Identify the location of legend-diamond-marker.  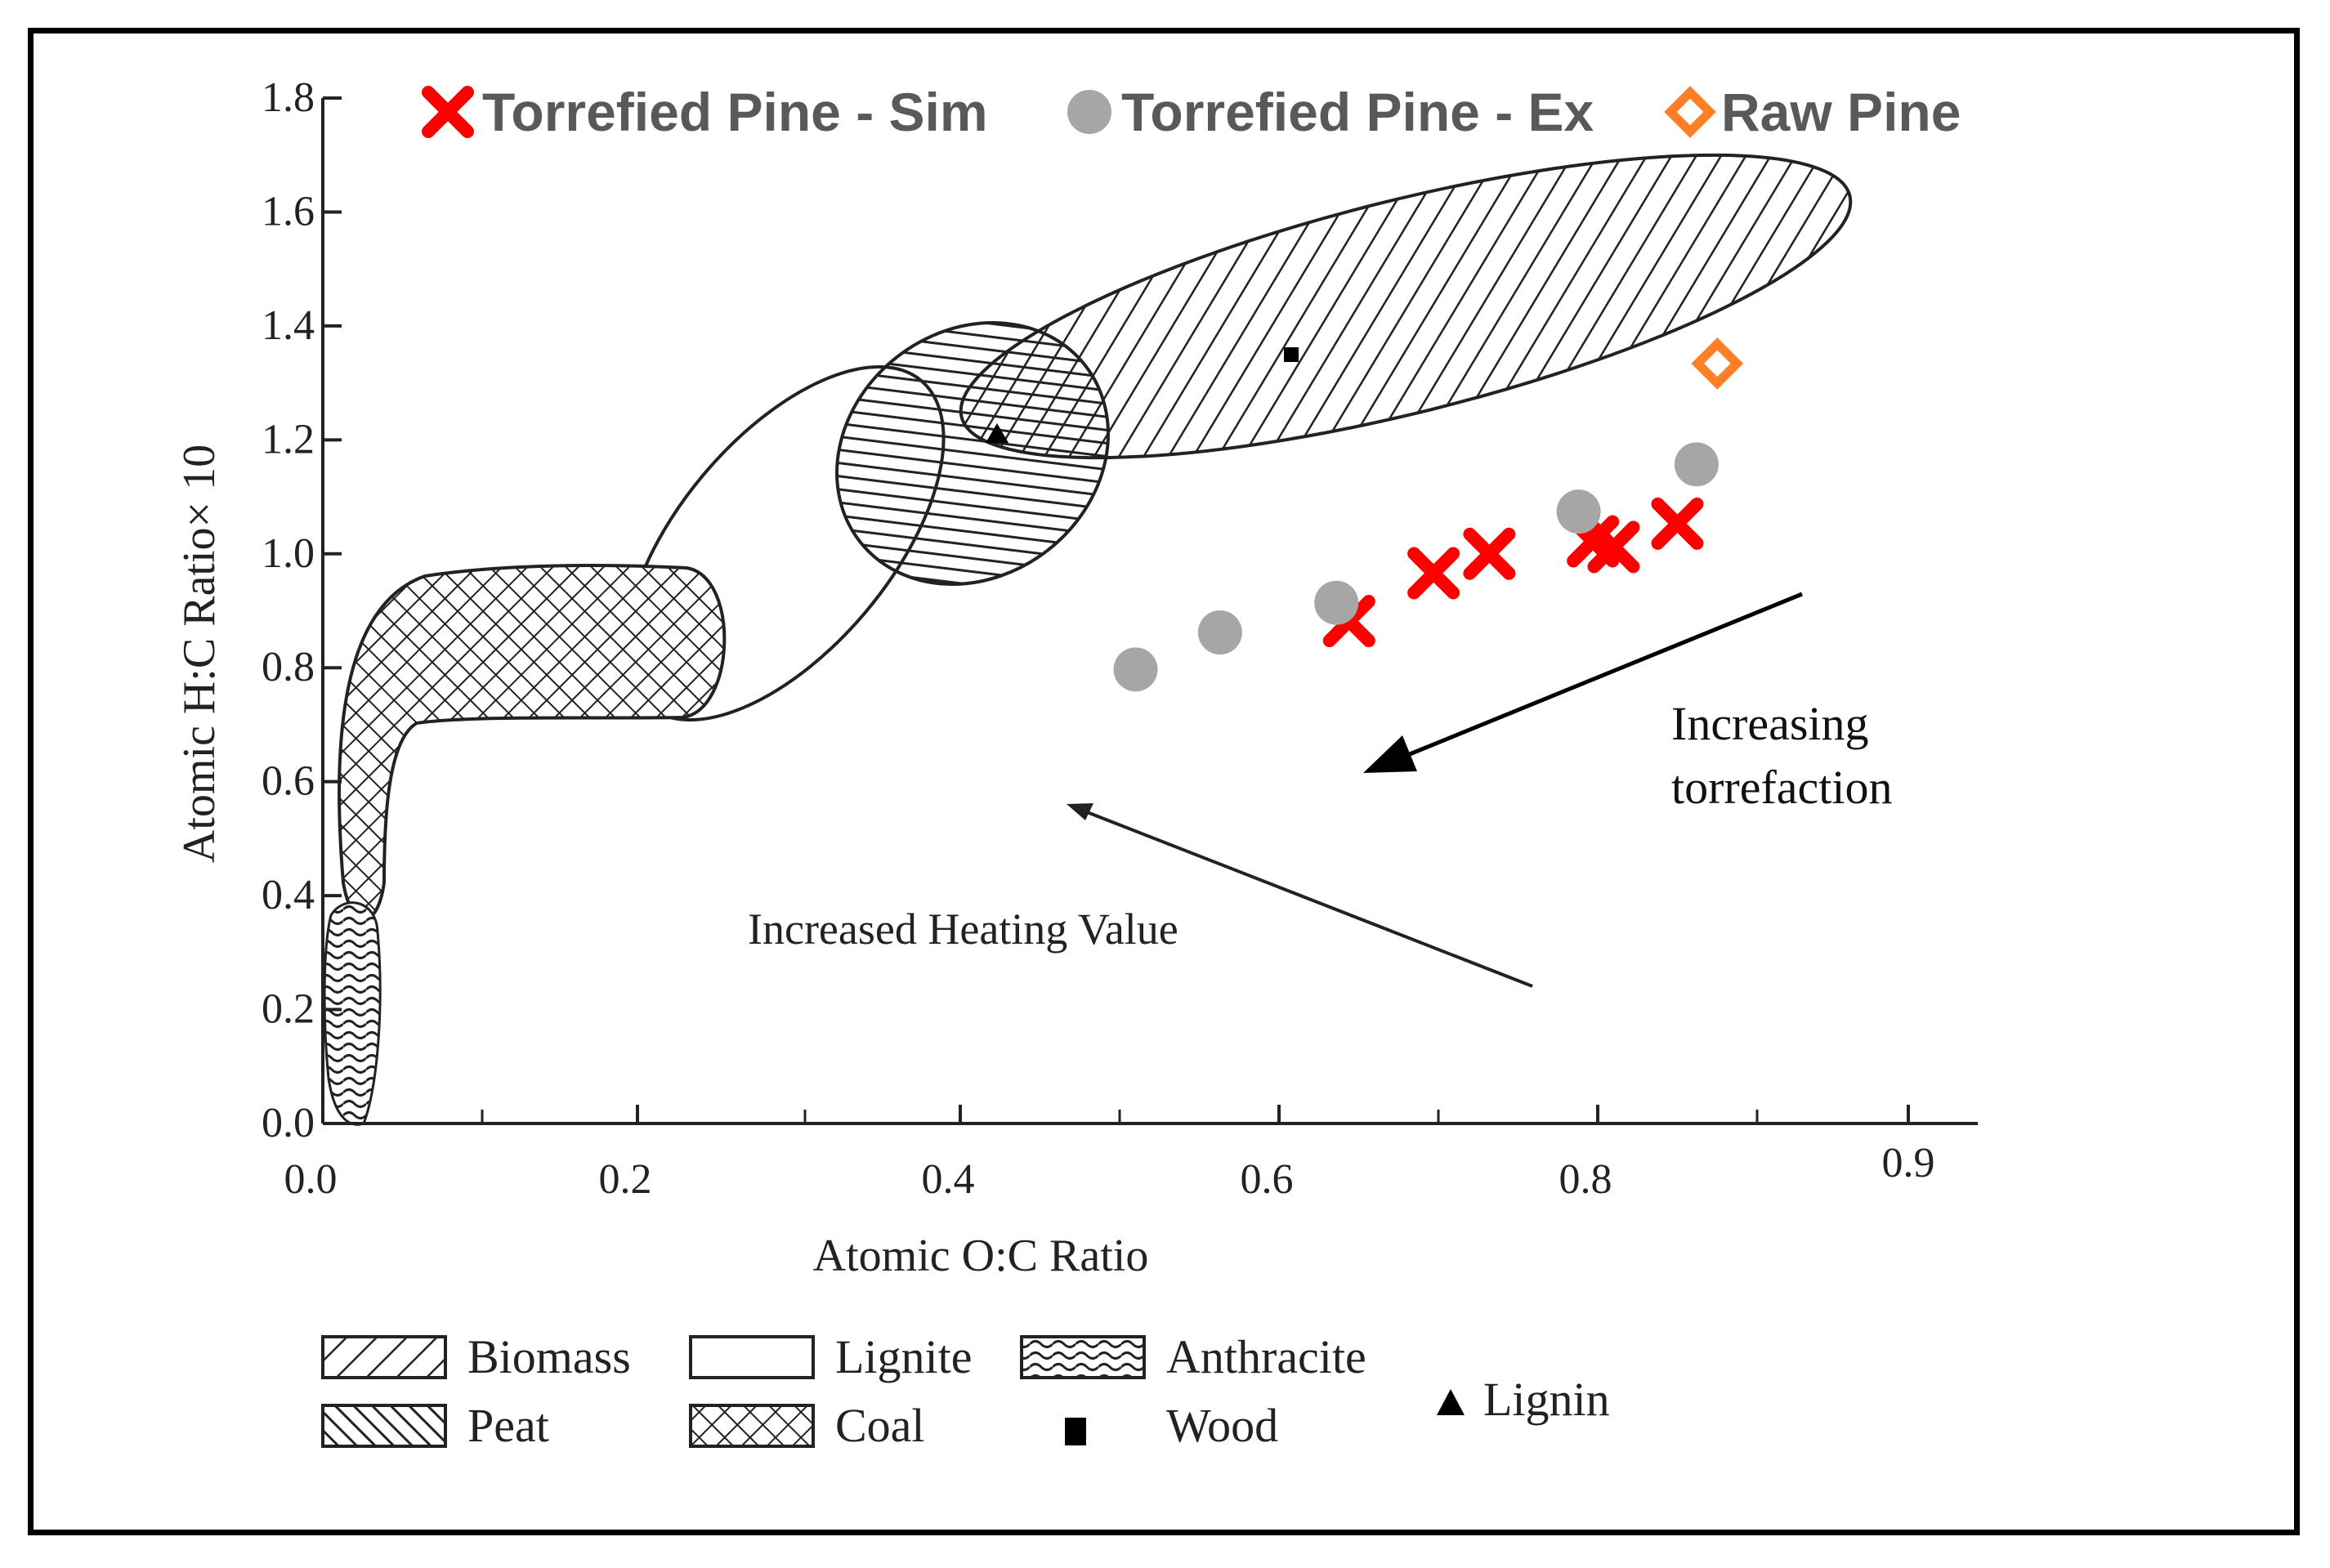
(1690, 112).